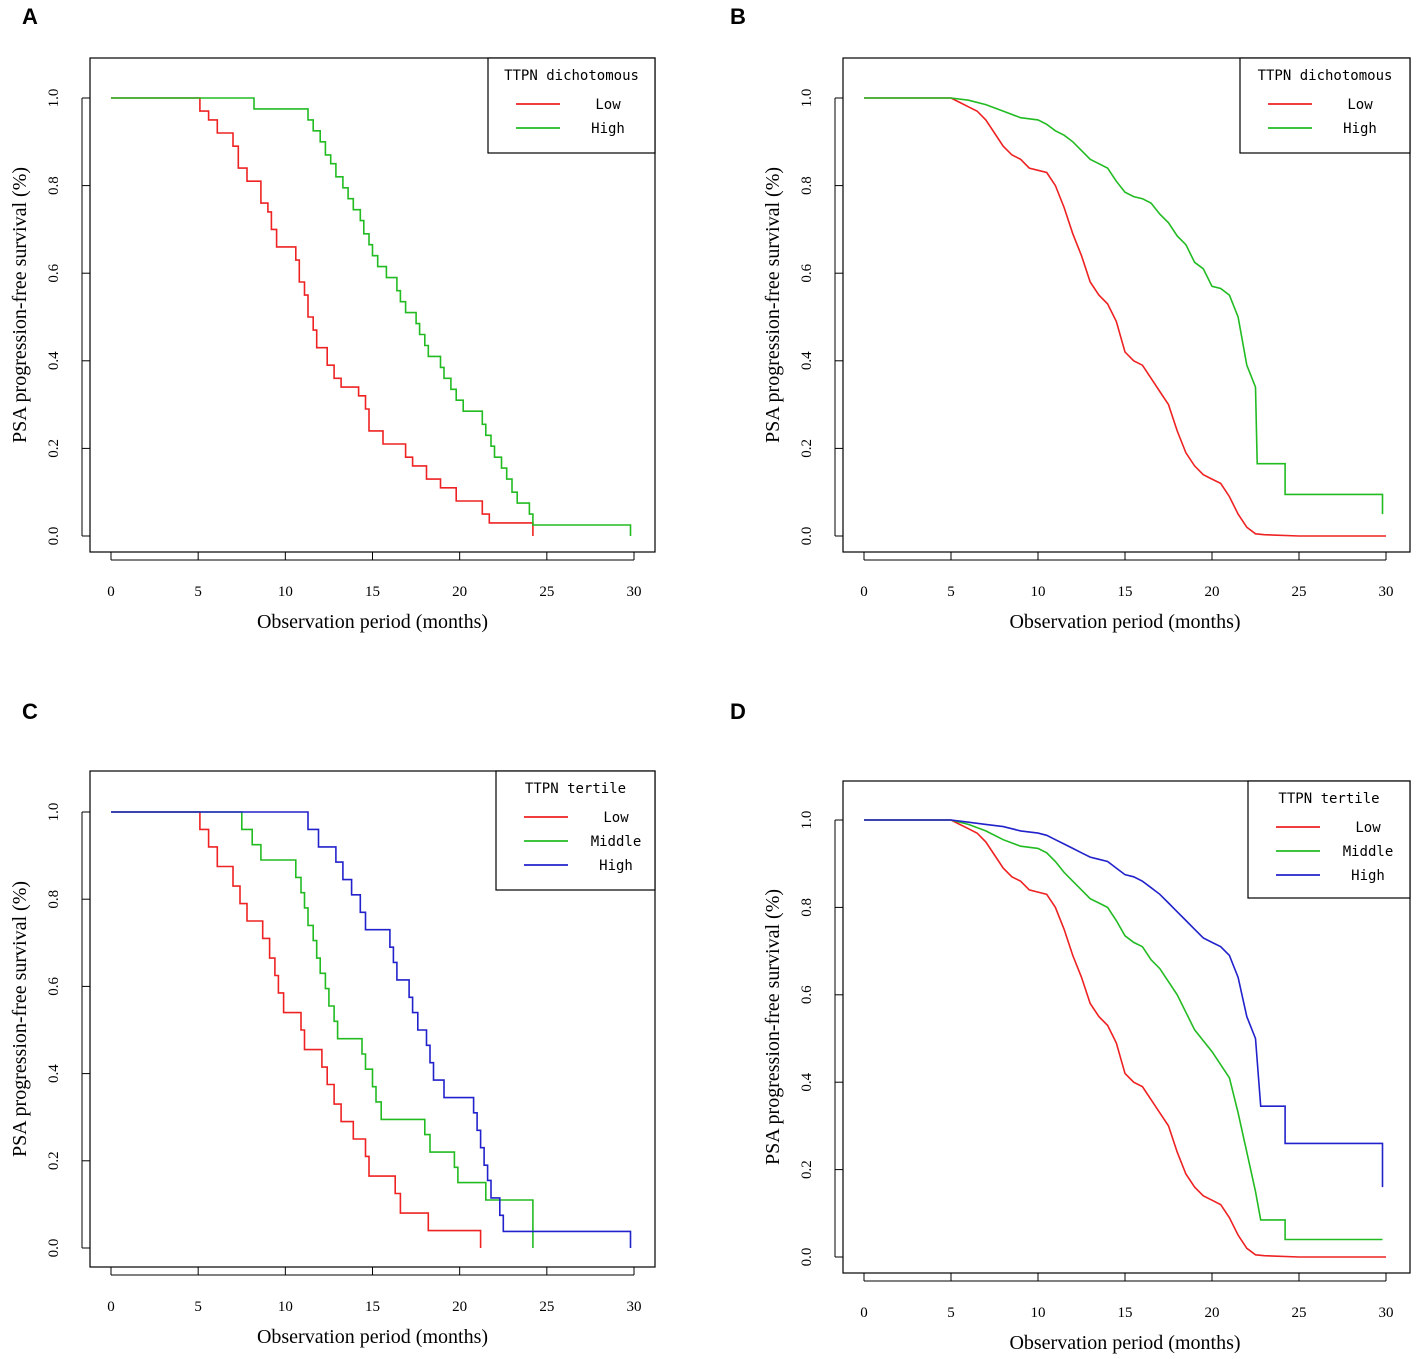 Image resolution: width=1417 pixels, height=1359 pixels. Describe the element at coordinates (30, 711) in the screenshot. I see `panel-letter: C` at that location.